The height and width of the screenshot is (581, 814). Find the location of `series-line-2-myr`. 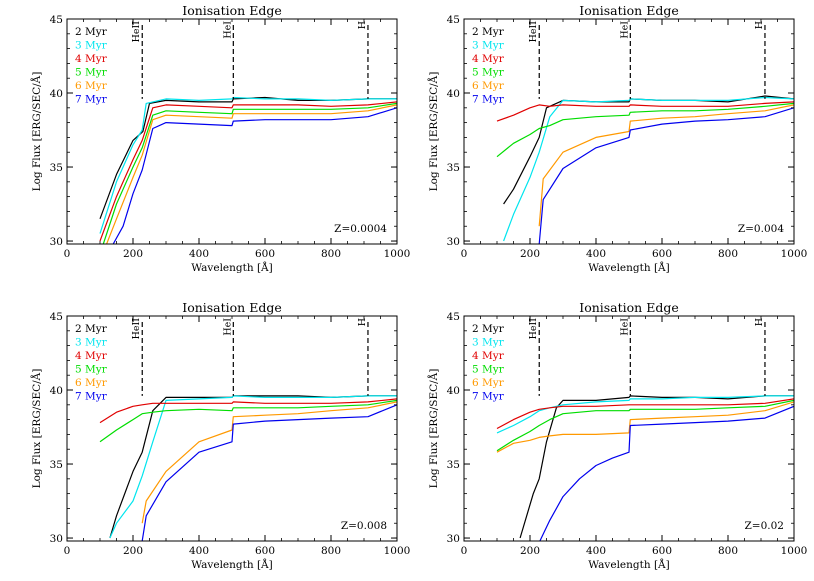

series-line-2-myr is located at coordinates (656, 467).